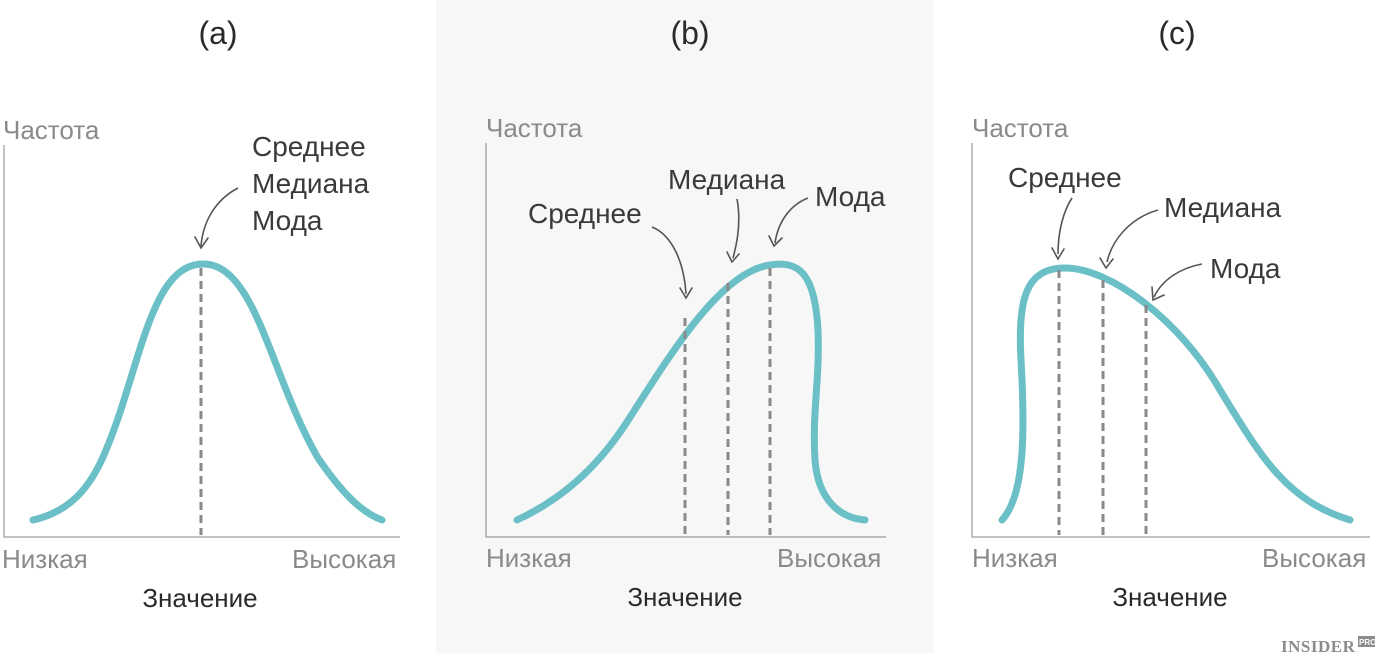 The height and width of the screenshot is (653, 1376). I want to click on panel-c-x-high: Высокая, so click(1314, 558).